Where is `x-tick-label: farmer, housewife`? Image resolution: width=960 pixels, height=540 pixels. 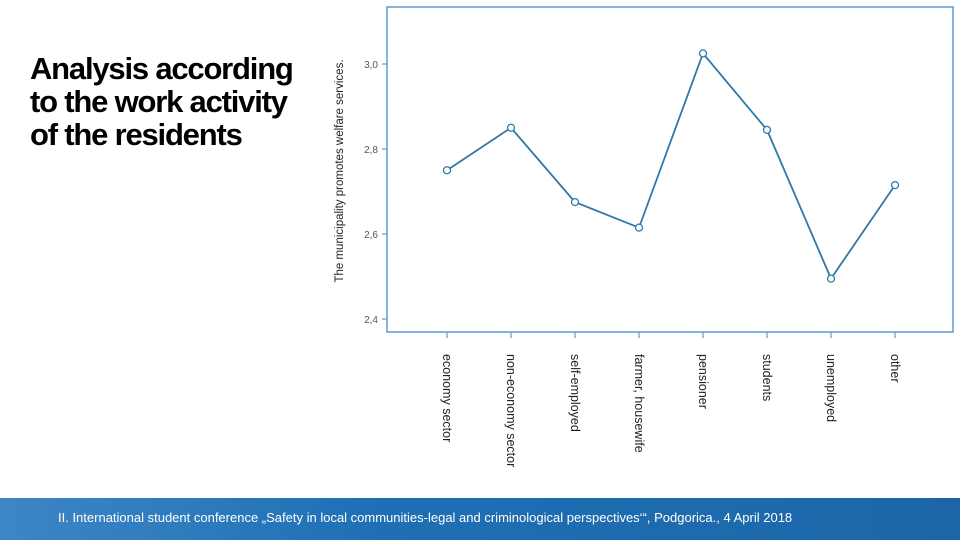
x-tick-label: farmer, housewife is located at coordinates (639, 403).